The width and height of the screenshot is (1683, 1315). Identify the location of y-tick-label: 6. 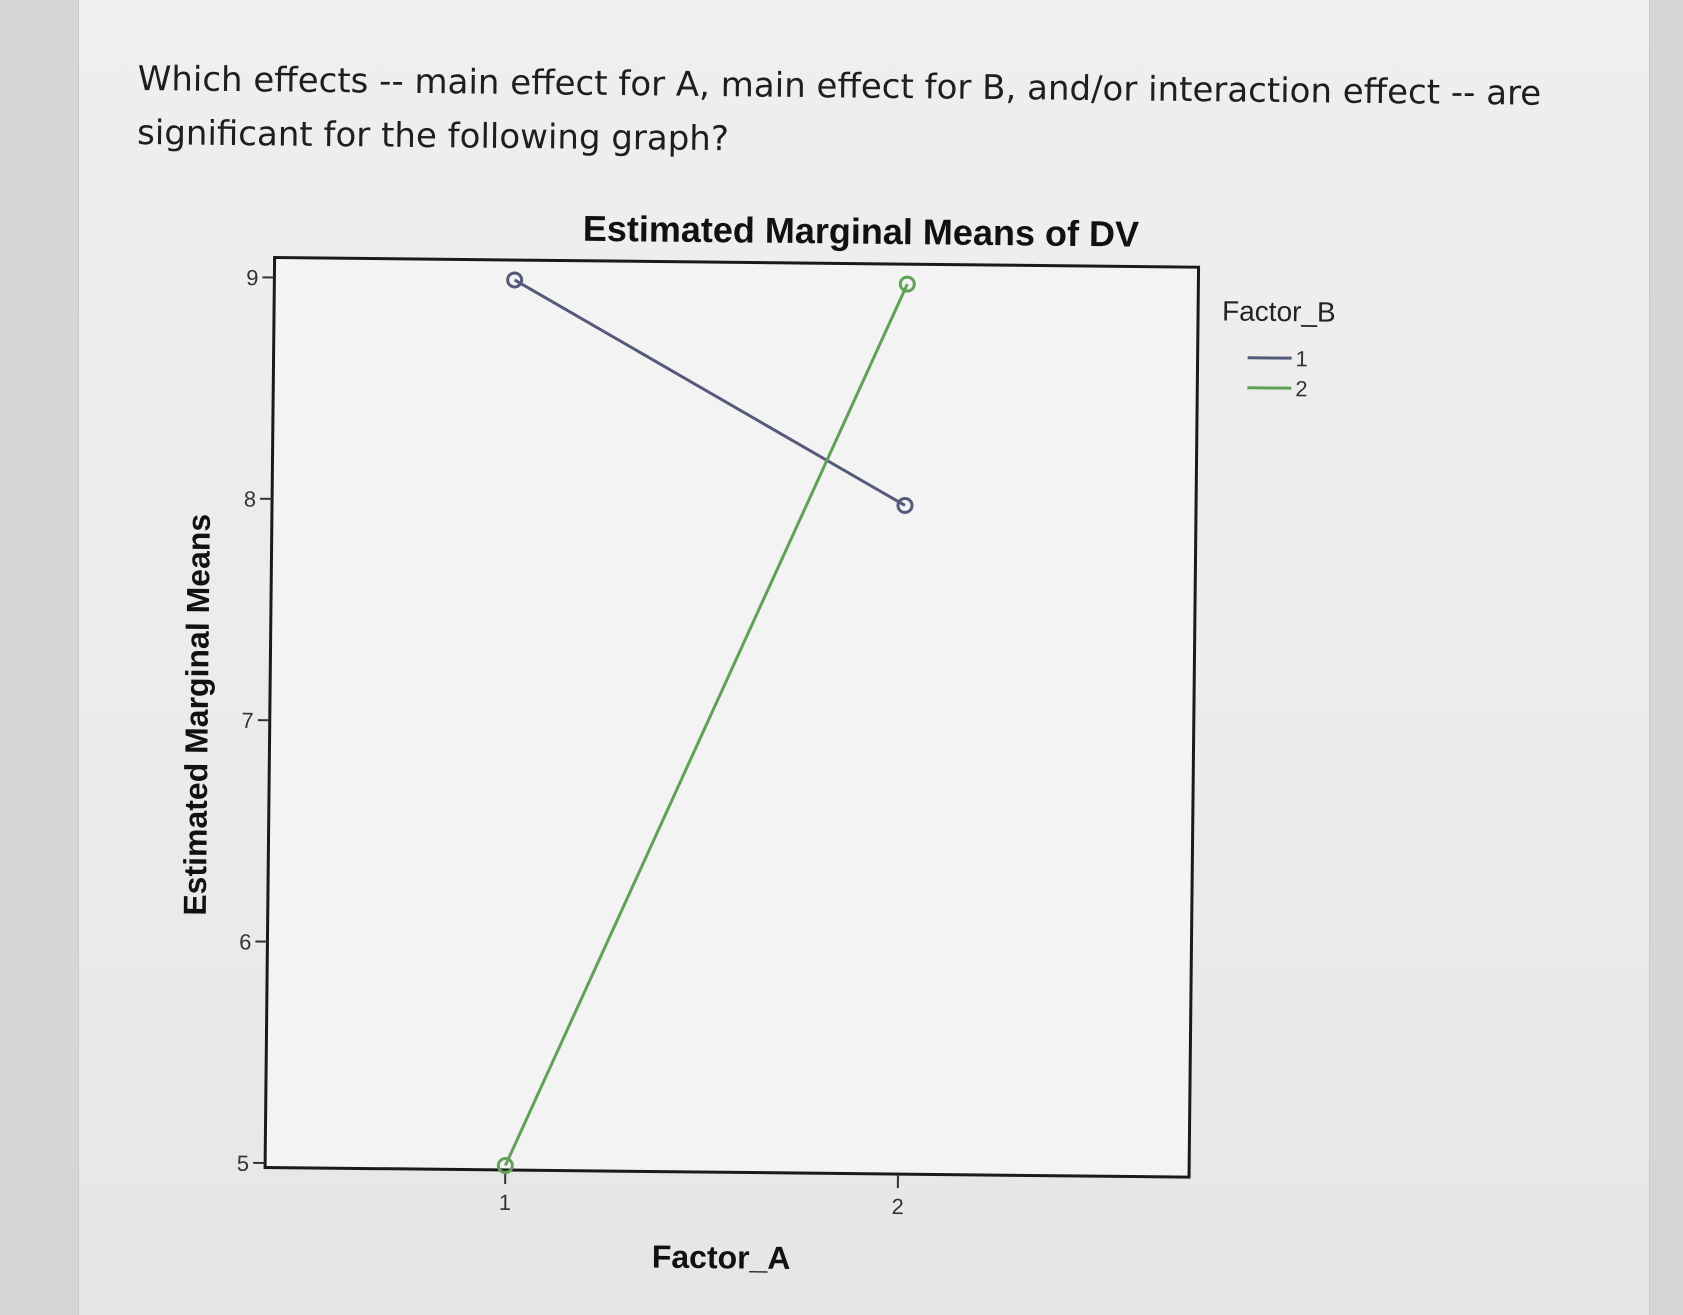
(245, 941).